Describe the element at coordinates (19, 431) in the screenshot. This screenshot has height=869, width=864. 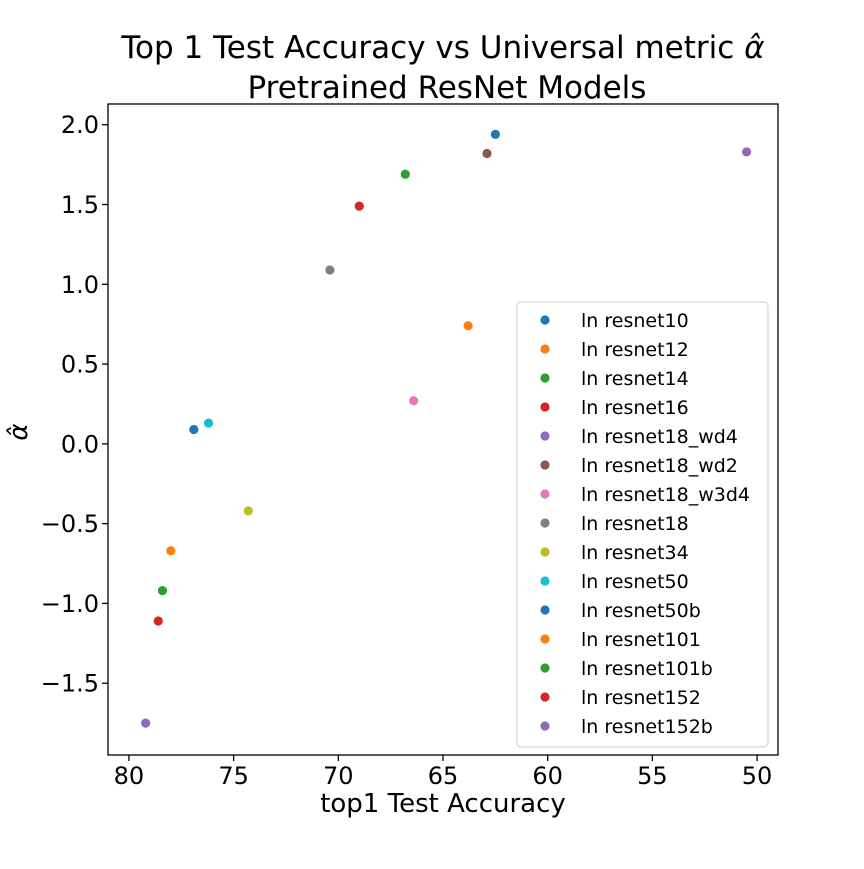
I see `y-axis-label: α̂` at that location.